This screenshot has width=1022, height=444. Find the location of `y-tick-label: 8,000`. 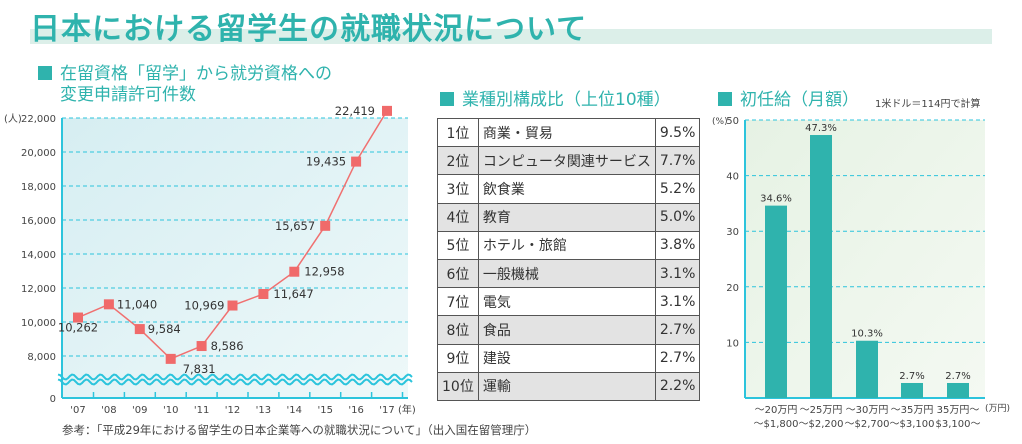

y-tick-label: 8,000 is located at coordinates (41, 357).